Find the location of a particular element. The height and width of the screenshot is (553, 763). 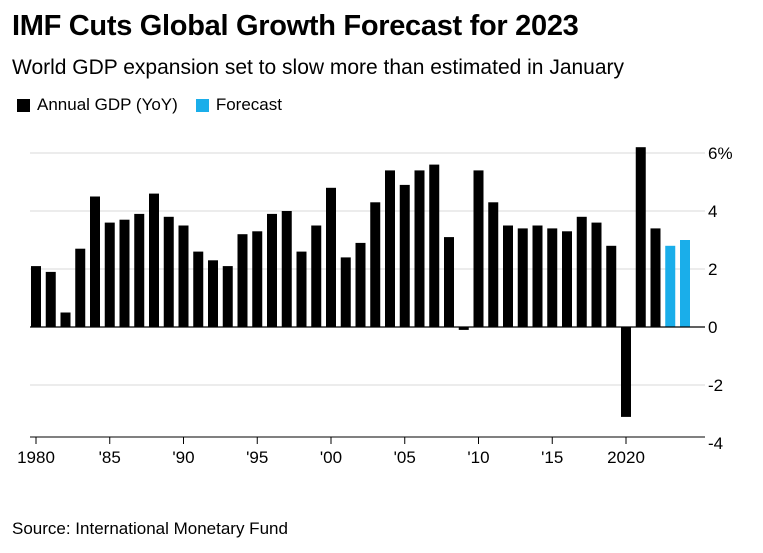

legend-item-forecast: Forecast is located at coordinates (238, 105).